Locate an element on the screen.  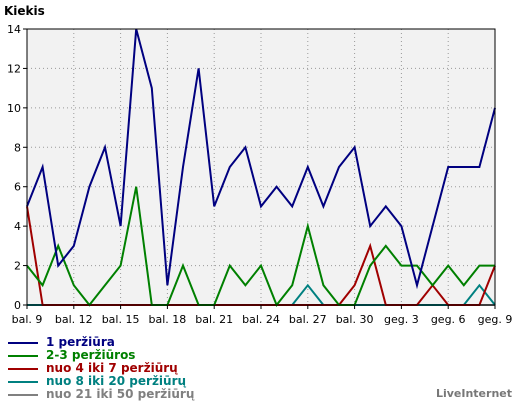
y-axis-title: Kiekis is located at coordinates (24, 11).